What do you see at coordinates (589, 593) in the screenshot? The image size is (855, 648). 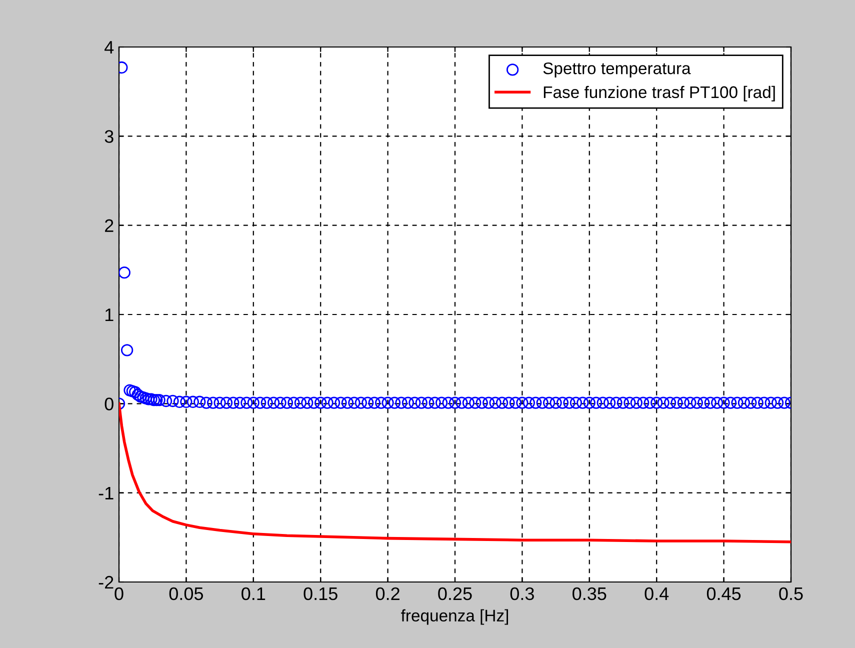 I see `x-tick-label: 0.35` at bounding box center [589, 593].